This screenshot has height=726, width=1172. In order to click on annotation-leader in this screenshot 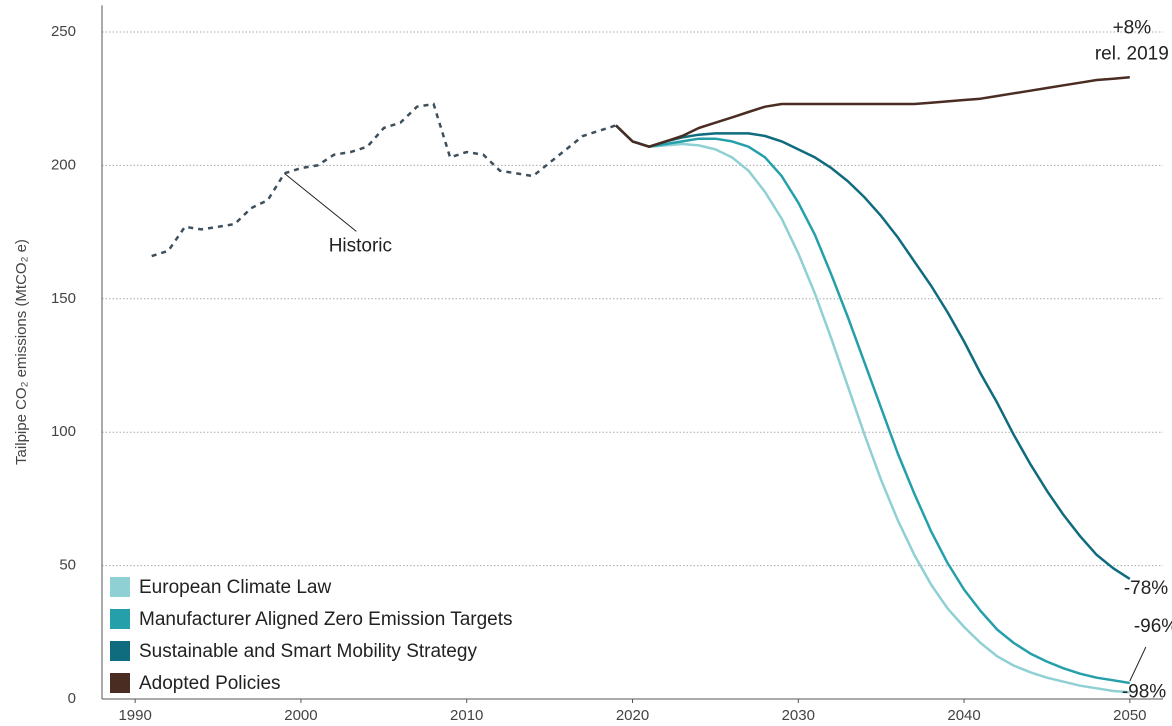, I will do `click(320, 202)`.